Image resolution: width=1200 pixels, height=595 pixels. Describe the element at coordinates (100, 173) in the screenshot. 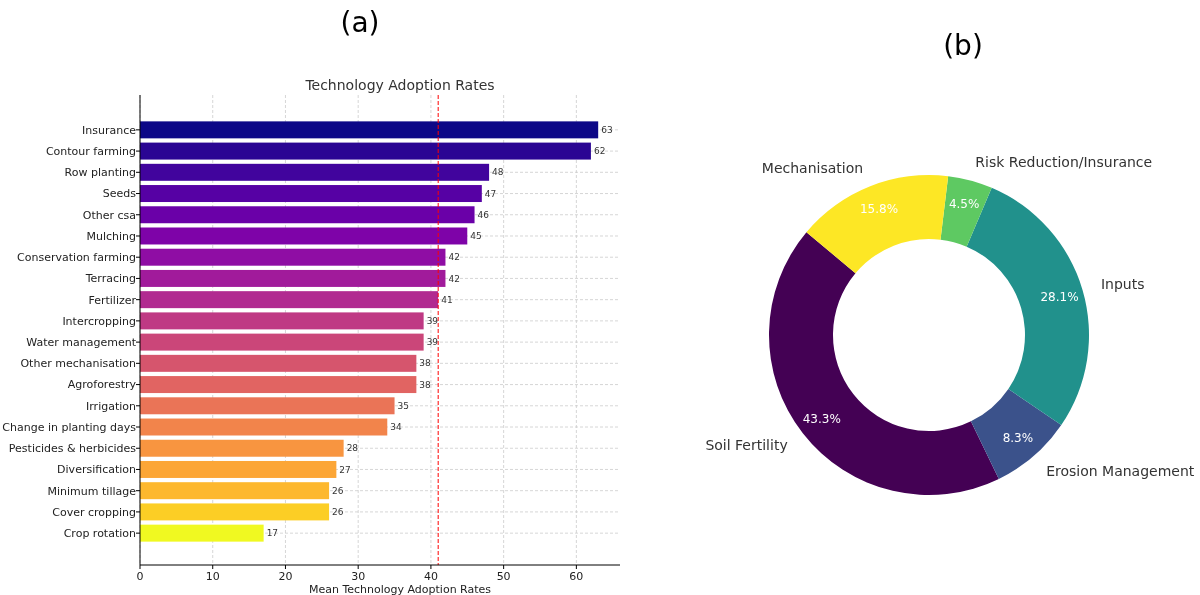

I see `y-tick-label: Row planting` at that location.